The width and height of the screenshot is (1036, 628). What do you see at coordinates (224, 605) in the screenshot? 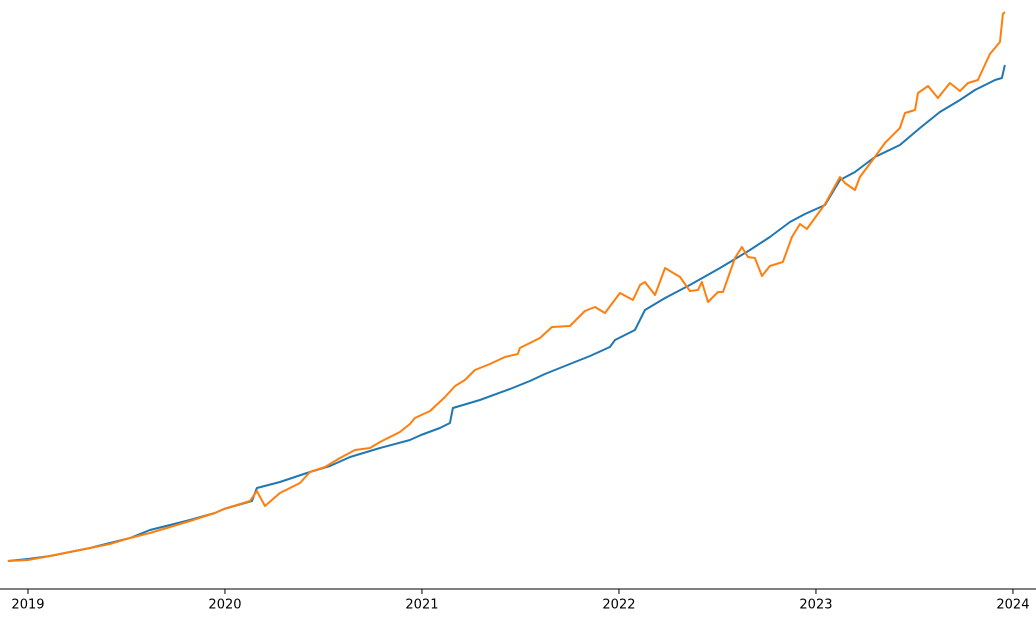
I see `x-tick-label: 2020` at bounding box center [224, 605].